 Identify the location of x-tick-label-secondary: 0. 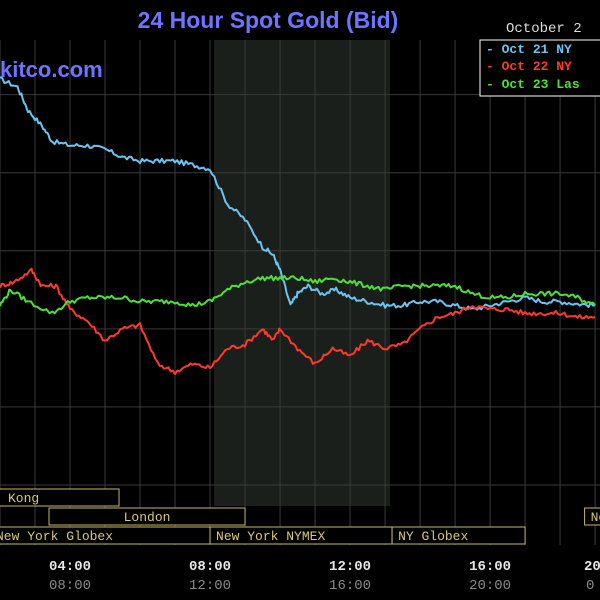
(590, 586).